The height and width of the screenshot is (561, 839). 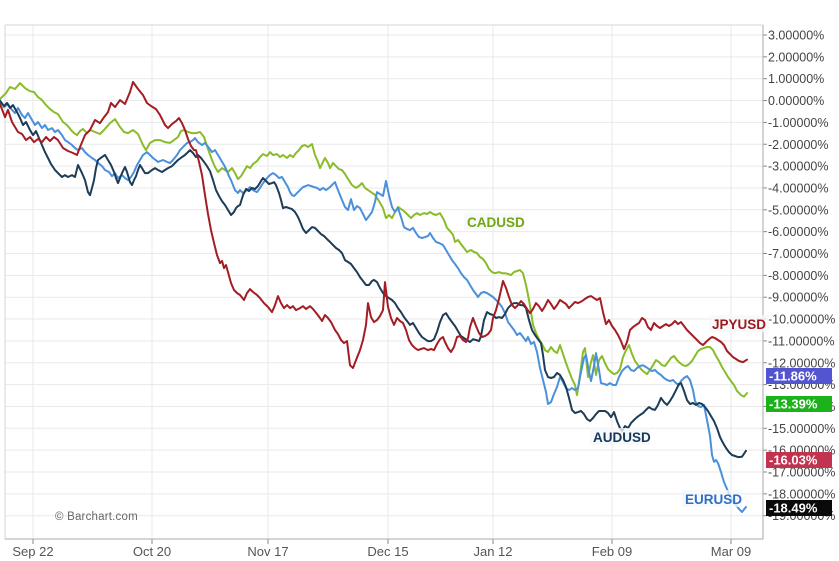 I want to click on x-axis-label: Feb 09, so click(x=612, y=551).